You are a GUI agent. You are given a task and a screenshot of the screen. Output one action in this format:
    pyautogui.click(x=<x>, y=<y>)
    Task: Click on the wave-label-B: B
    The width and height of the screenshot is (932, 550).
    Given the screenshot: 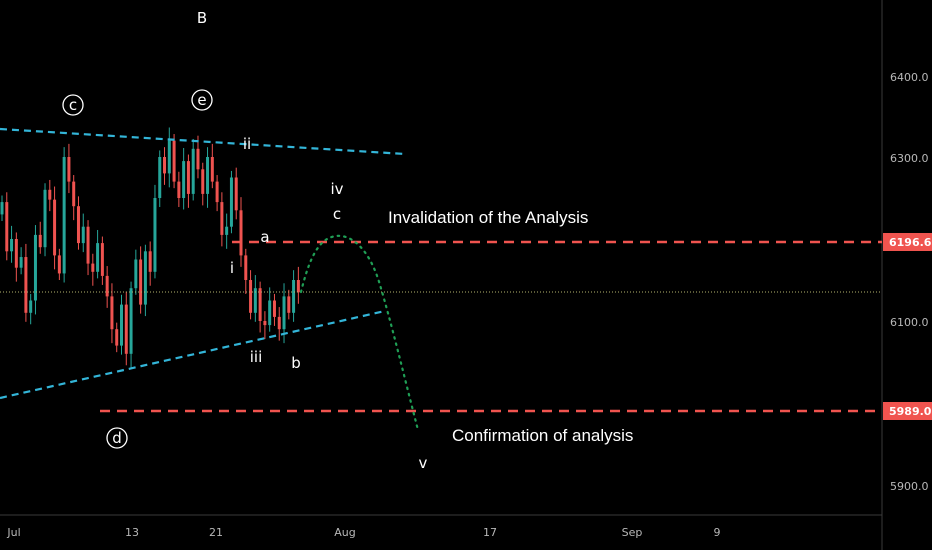 What is the action you would take?
    pyautogui.click(x=202, y=18)
    